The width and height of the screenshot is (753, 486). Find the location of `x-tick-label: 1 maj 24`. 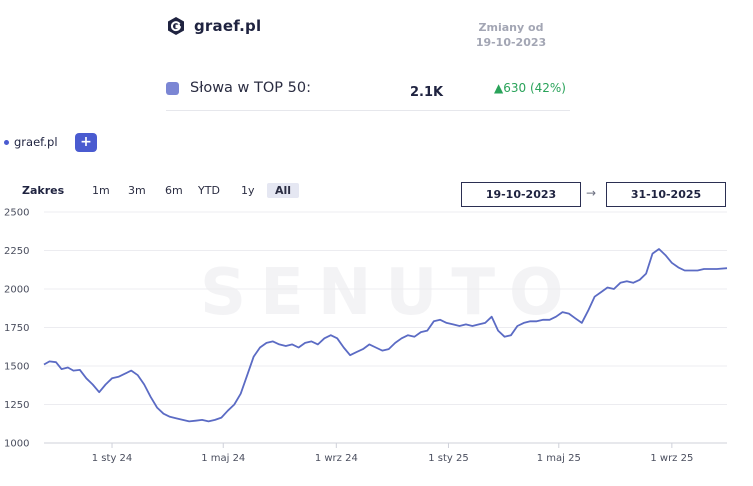

x-tick-label: 1 maj 24 is located at coordinates (223, 458).